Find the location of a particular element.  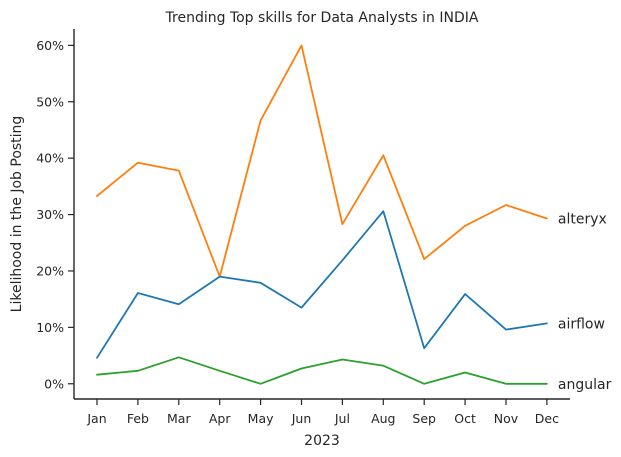

x-tick-label: Sep is located at coordinates (424, 418).